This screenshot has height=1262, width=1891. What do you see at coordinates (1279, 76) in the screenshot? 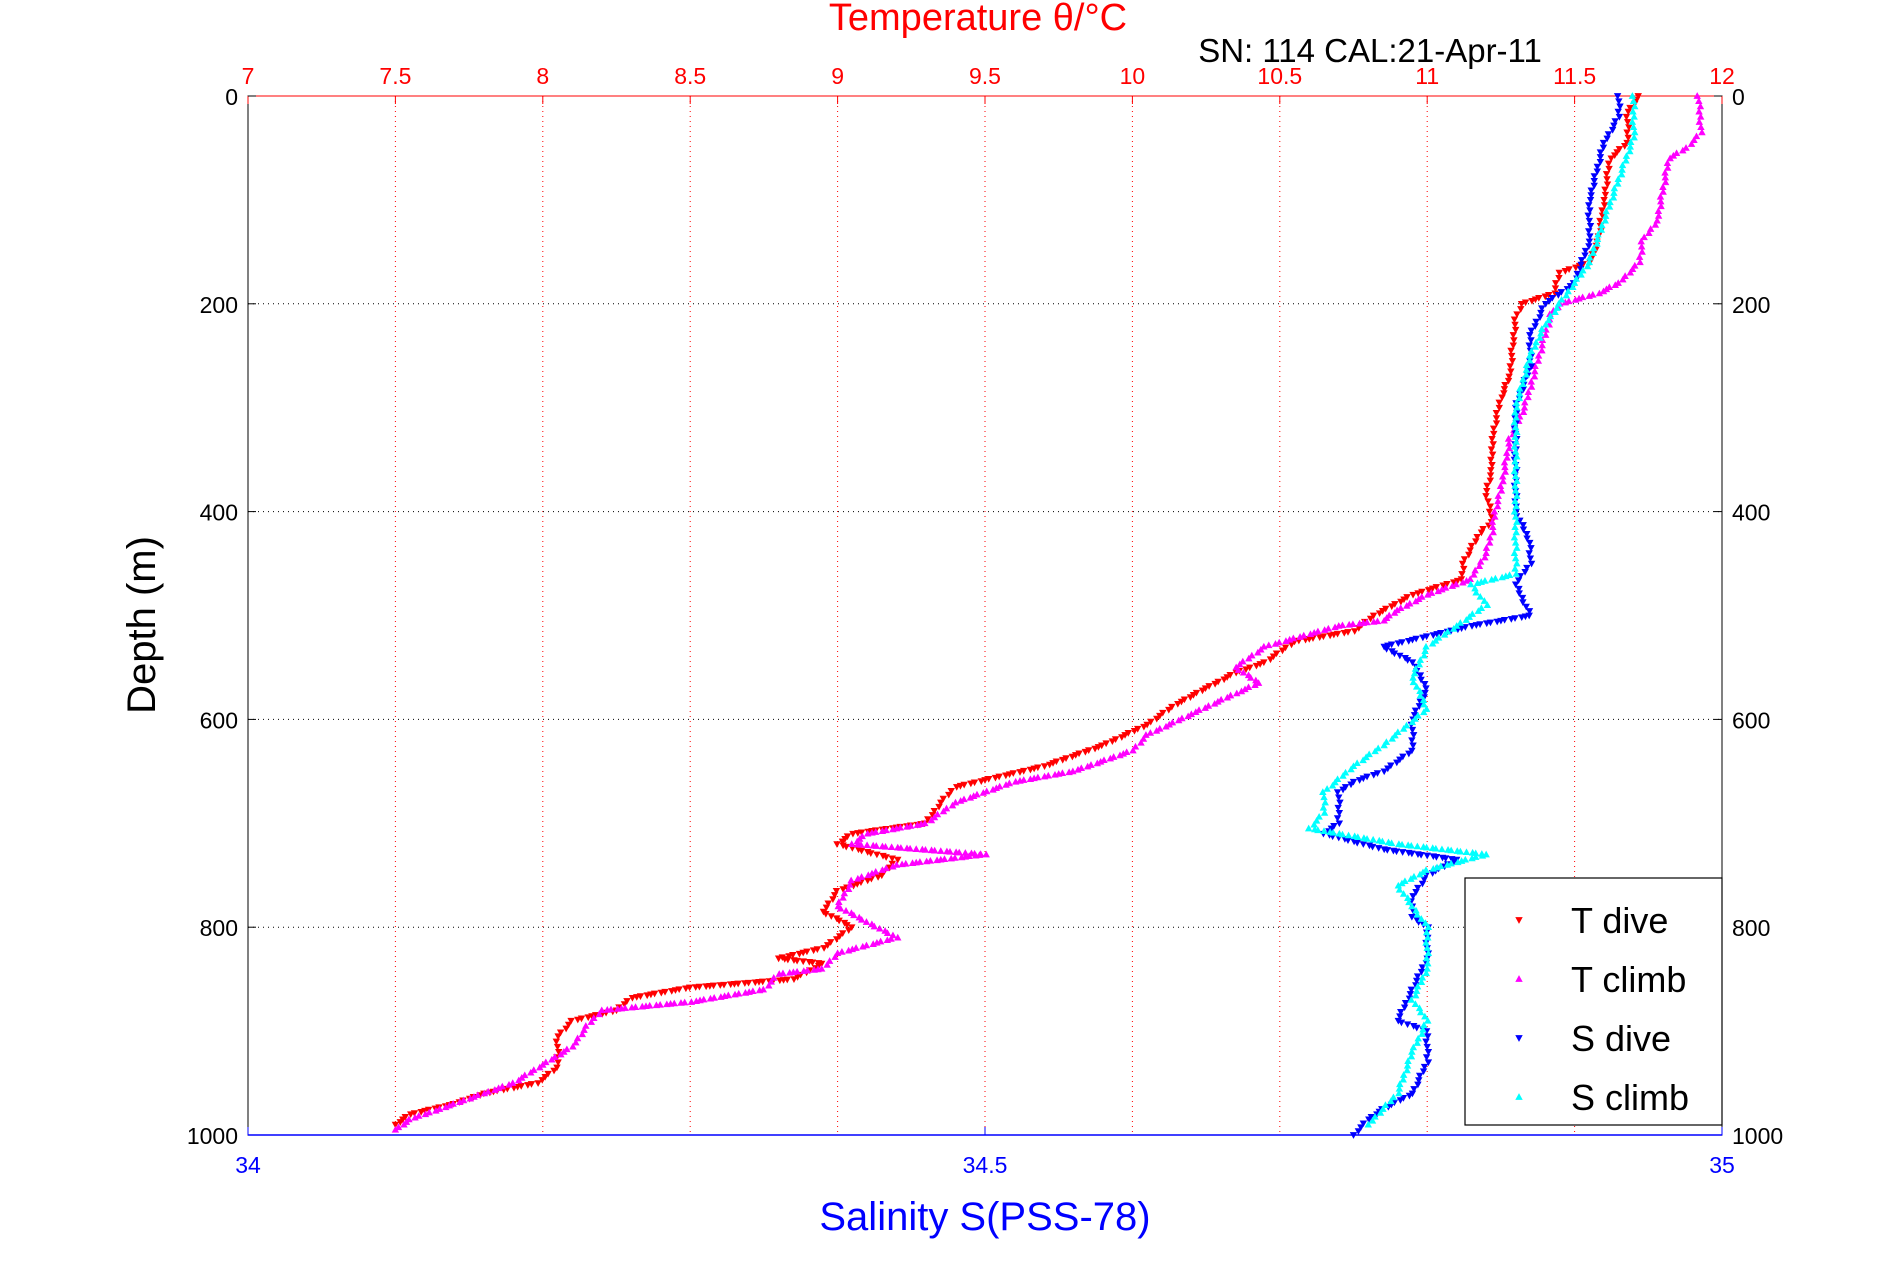
I see `temperature-tick-label: 10.5` at bounding box center [1279, 76].